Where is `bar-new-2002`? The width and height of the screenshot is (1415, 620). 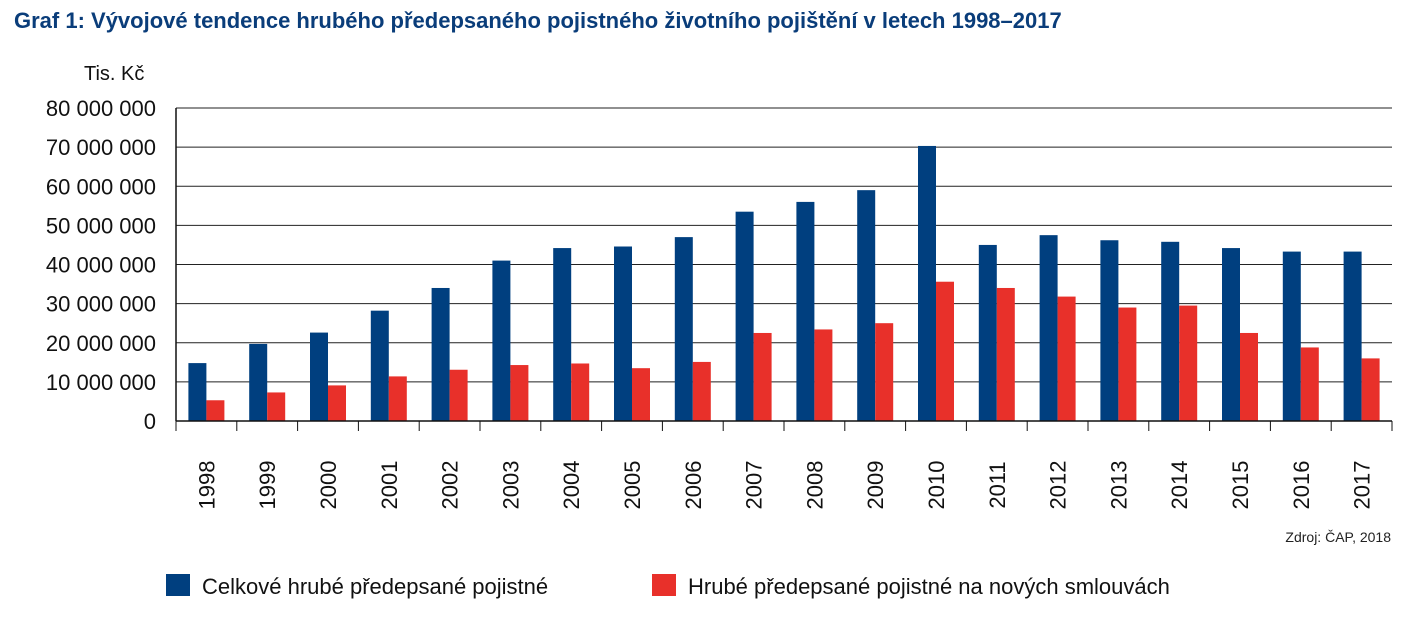 bar-new-2002 is located at coordinates (458, 395).